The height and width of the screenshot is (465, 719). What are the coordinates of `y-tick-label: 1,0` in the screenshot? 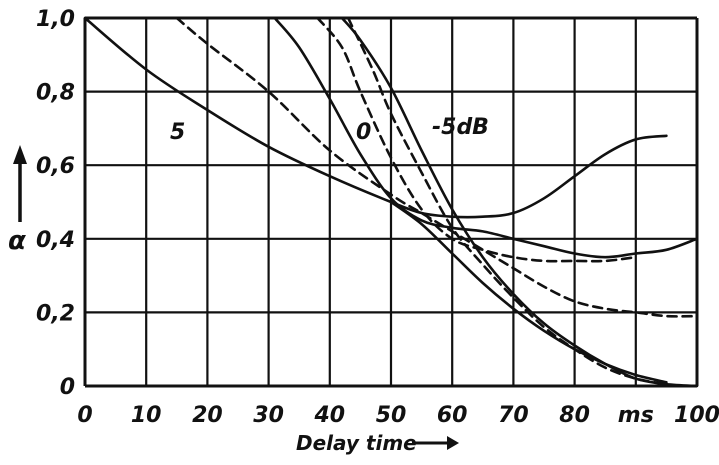 It's located at (55, 19).